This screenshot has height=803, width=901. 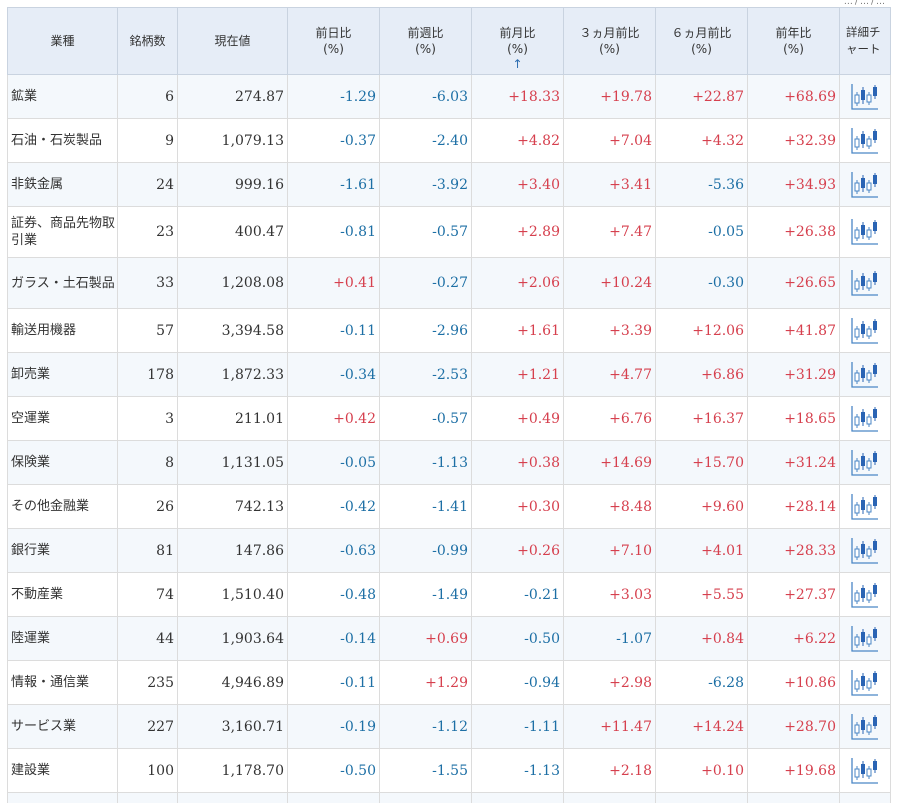 What do you see at coordinates (232, 770) in the screenshot?
I see `current-value-cell: 1,178.70` at bounding box center [232, 770].